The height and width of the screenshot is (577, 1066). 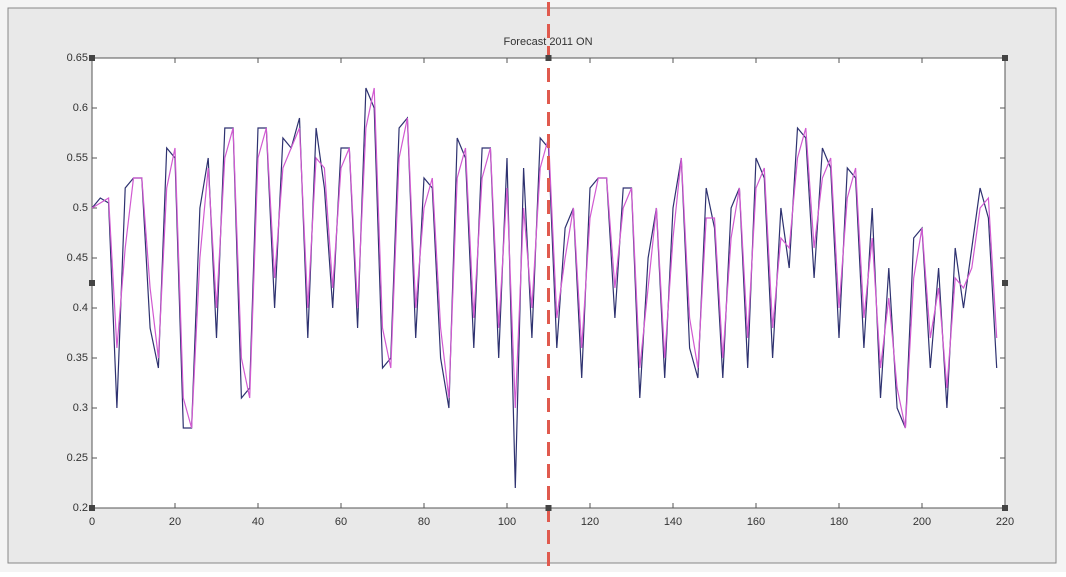 I want to click on y-tick-label: 0.35, so click(x=77, y=358).